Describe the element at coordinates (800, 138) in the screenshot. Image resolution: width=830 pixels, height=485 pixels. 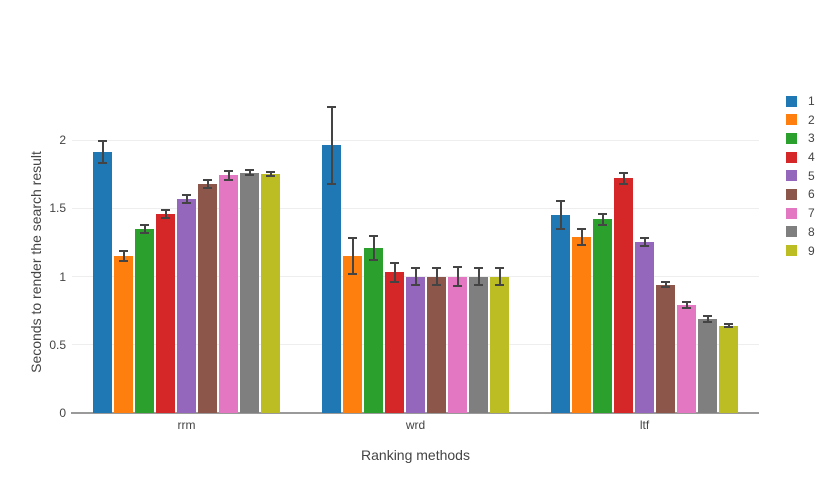
I see `legend-item-3: 3` at that location.